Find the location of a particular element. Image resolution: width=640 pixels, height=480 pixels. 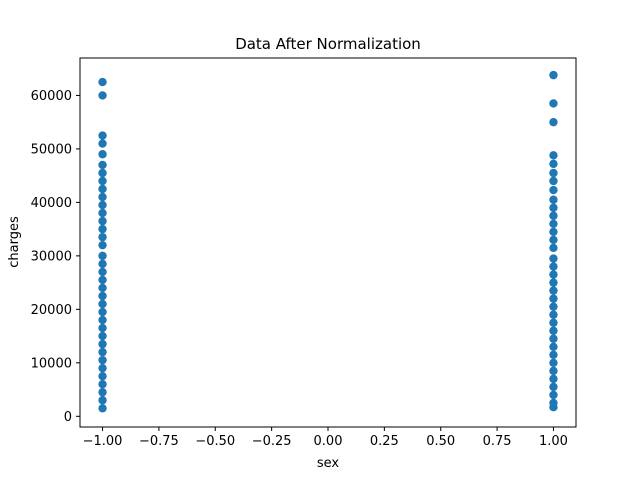

chart-title: Data After Normalization is located at coordinates (328, 44).